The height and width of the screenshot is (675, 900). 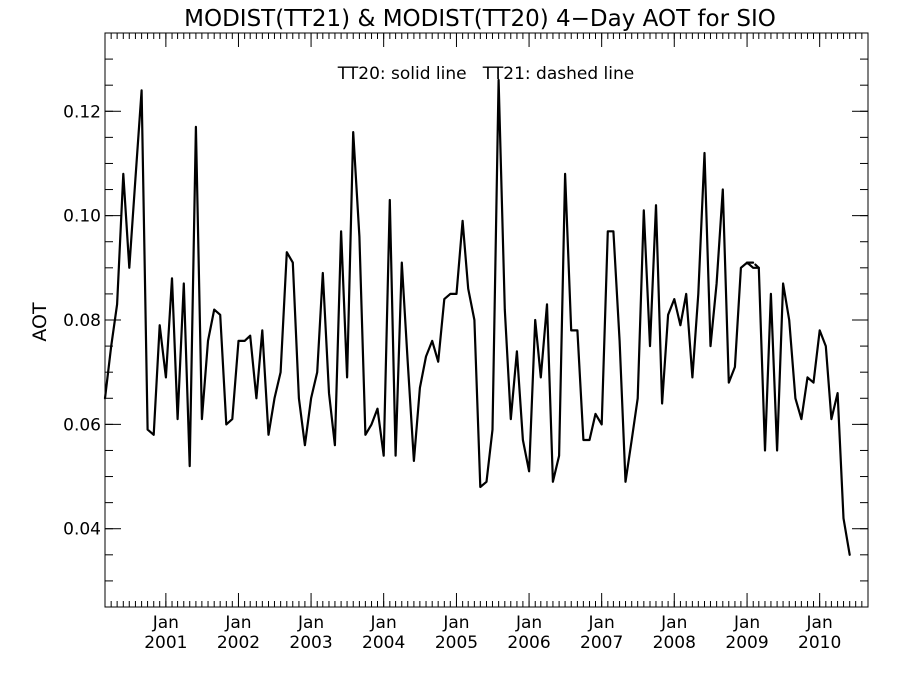 I want to click on x-tick-year-label: 2006, so click(x=528, y=643).